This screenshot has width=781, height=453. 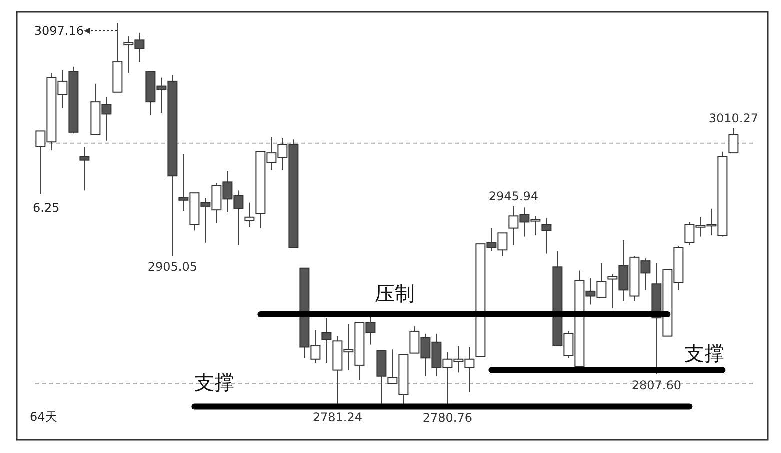 I want to click on annotation: 2905.05, so click(x=173, y=267).